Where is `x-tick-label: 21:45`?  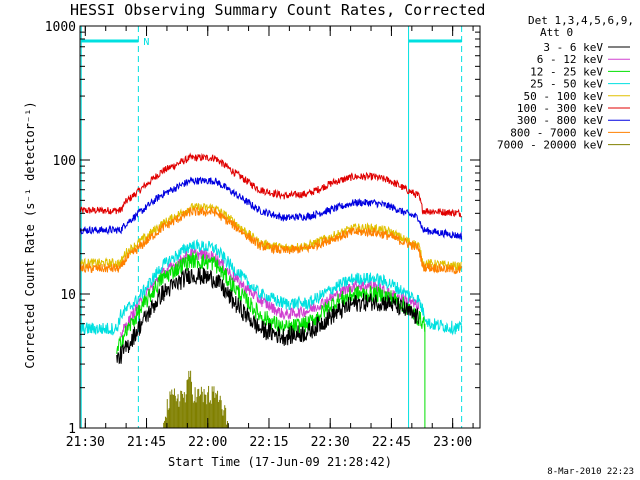
x-tick-label: 21:45 is located at coordinates (146, 442).